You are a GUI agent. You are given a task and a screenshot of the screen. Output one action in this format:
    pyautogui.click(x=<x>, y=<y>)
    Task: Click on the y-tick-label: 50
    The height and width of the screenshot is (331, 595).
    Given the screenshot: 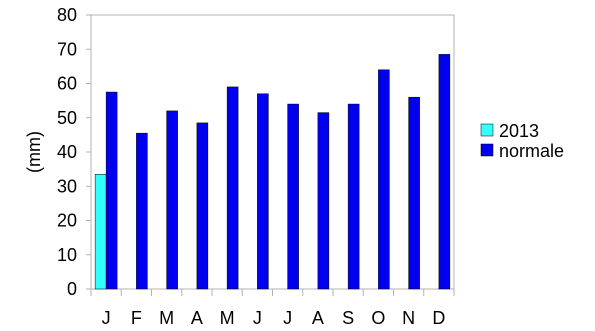 What is the action you would take?
    pyautogui.click(x=67, y=118)
    